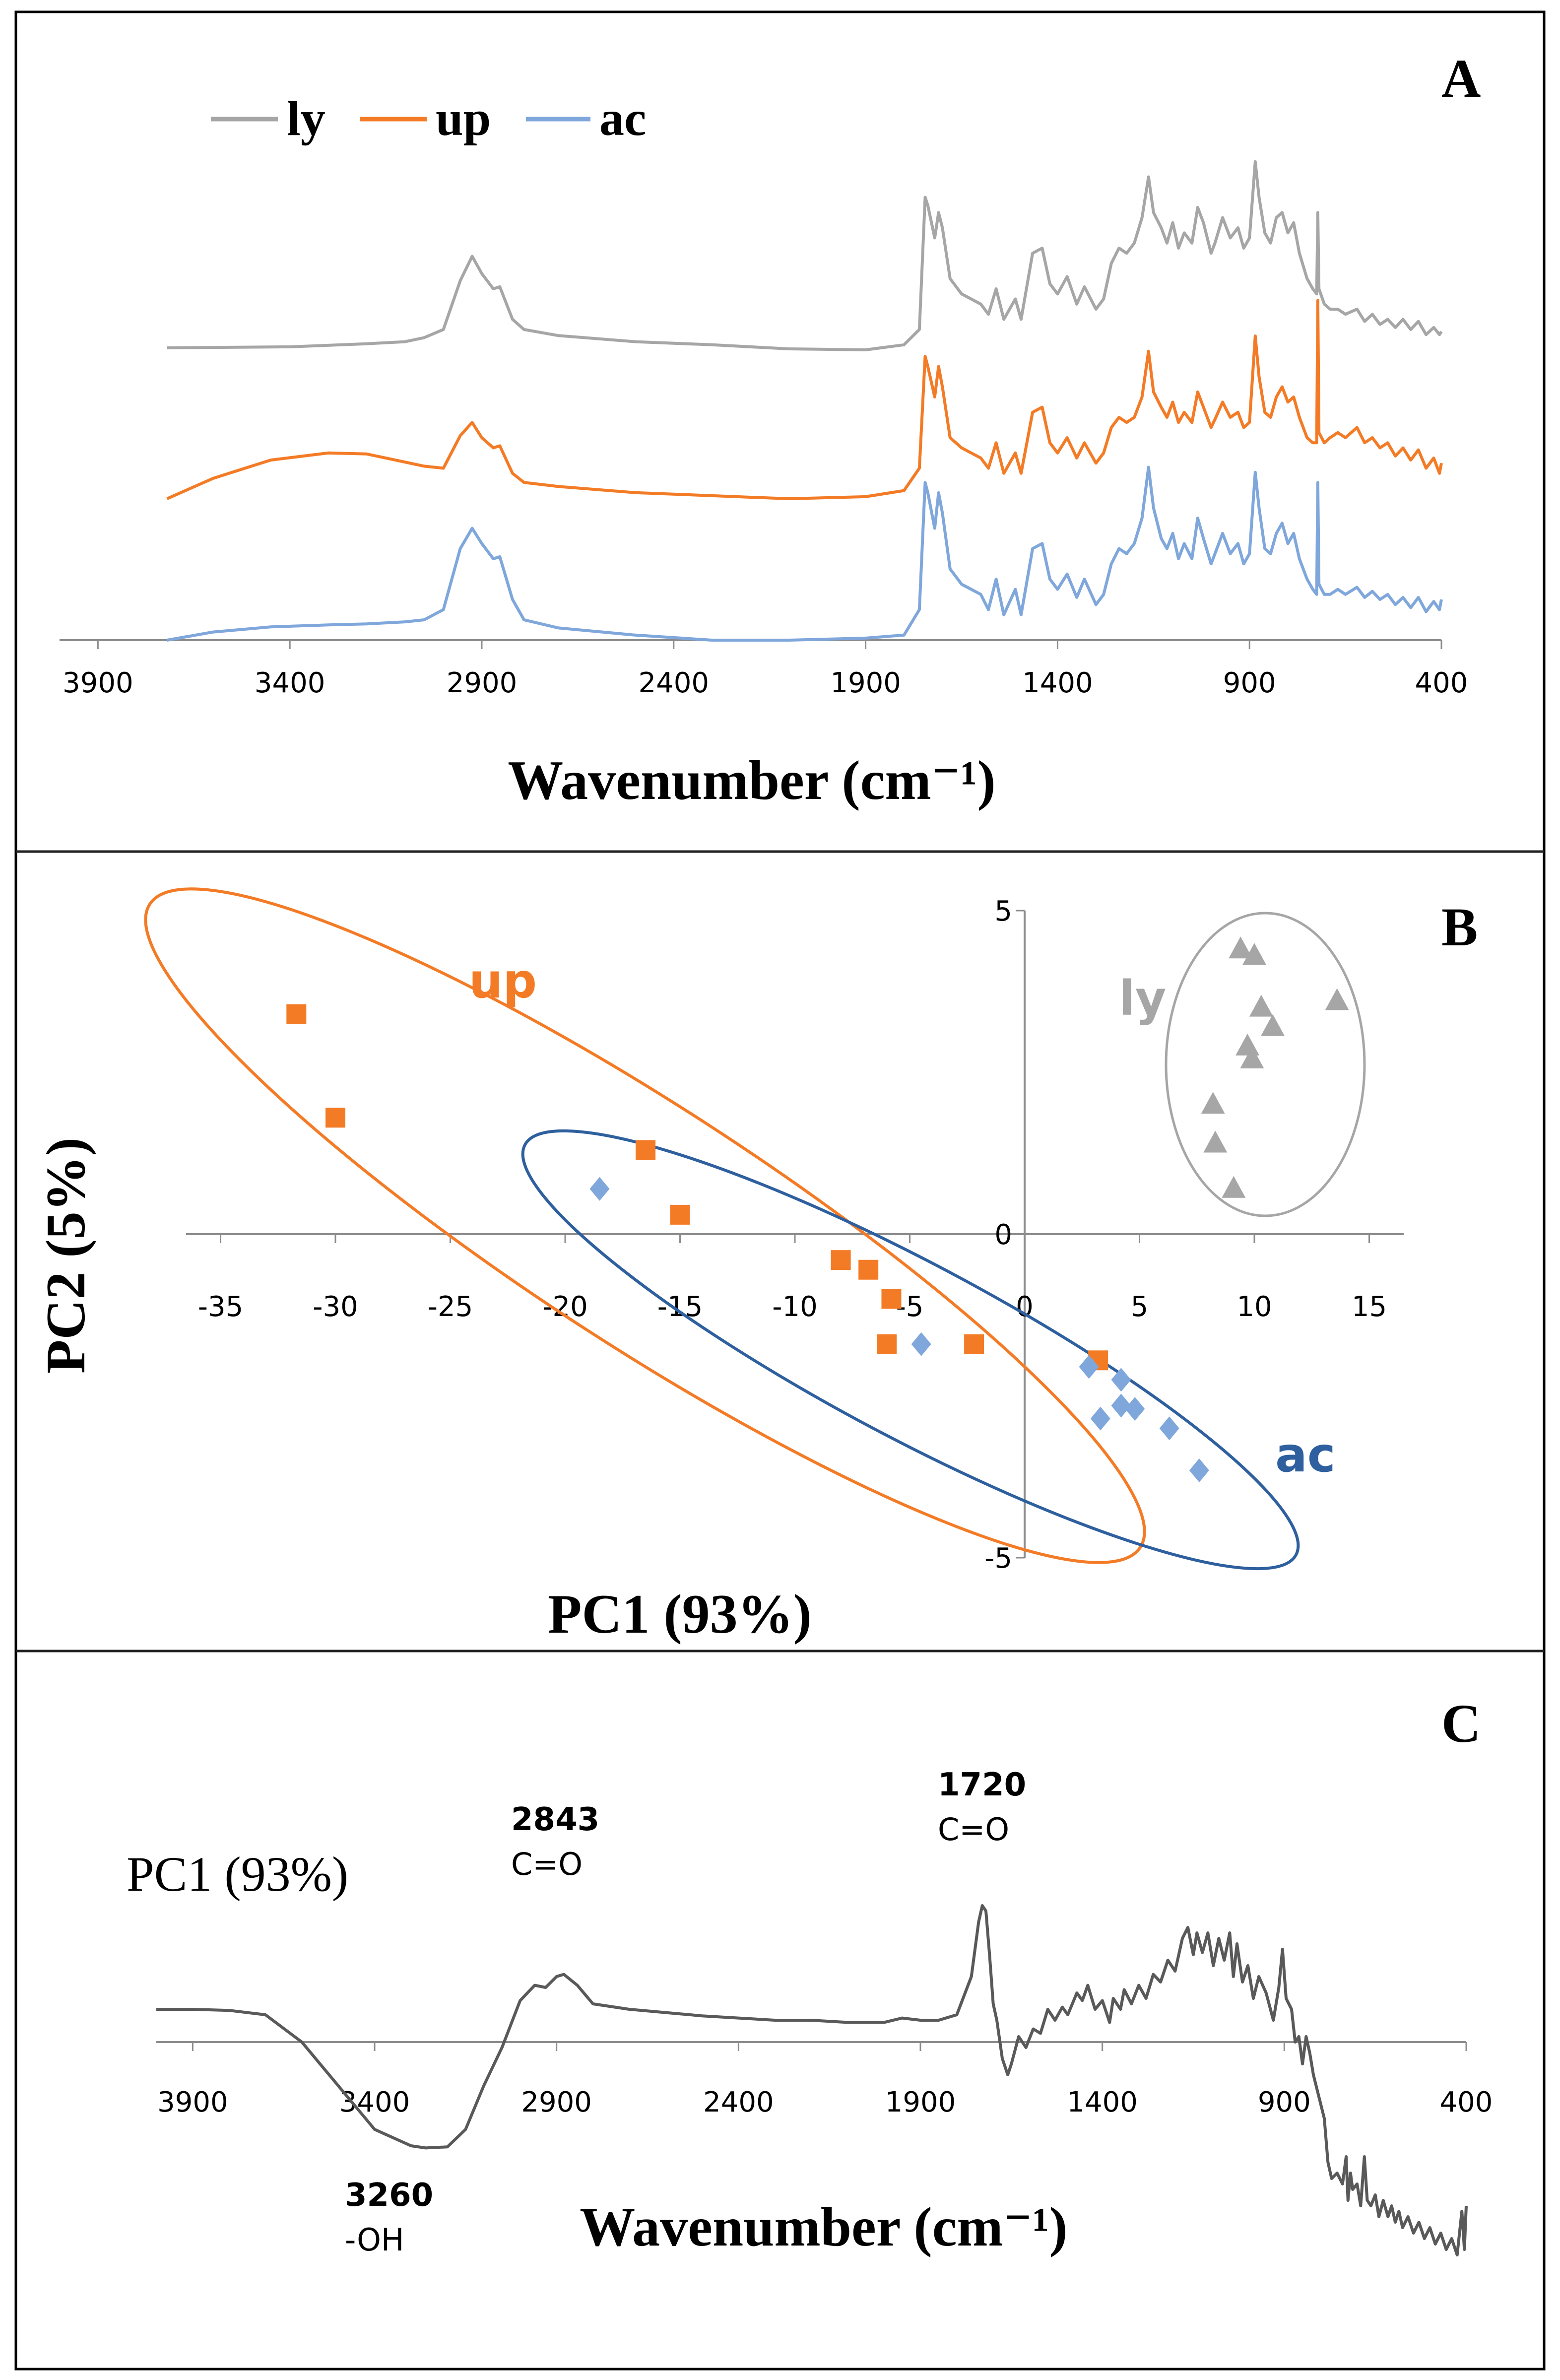 The image size is (1560, 2380). Describe the element at coordinates (428, 118) in the screenshot. I see `panel-a-legend: ly up ac` at that location.